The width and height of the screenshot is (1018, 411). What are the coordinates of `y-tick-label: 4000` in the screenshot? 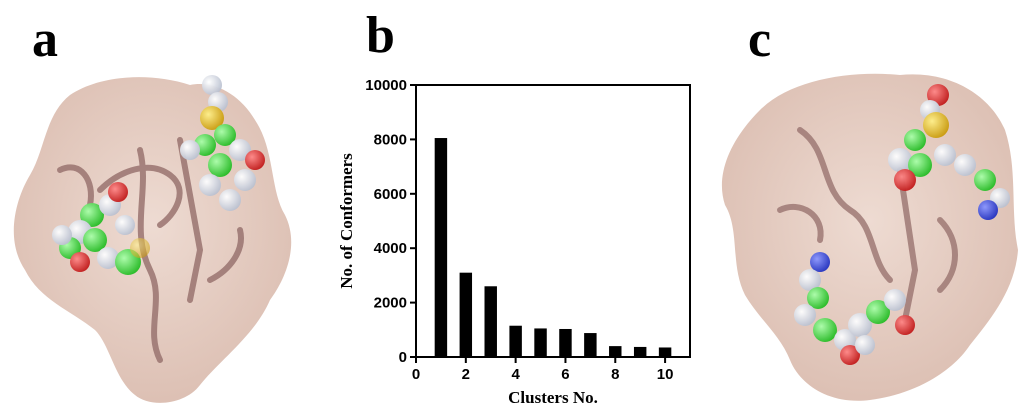 It's located at (390, 248).